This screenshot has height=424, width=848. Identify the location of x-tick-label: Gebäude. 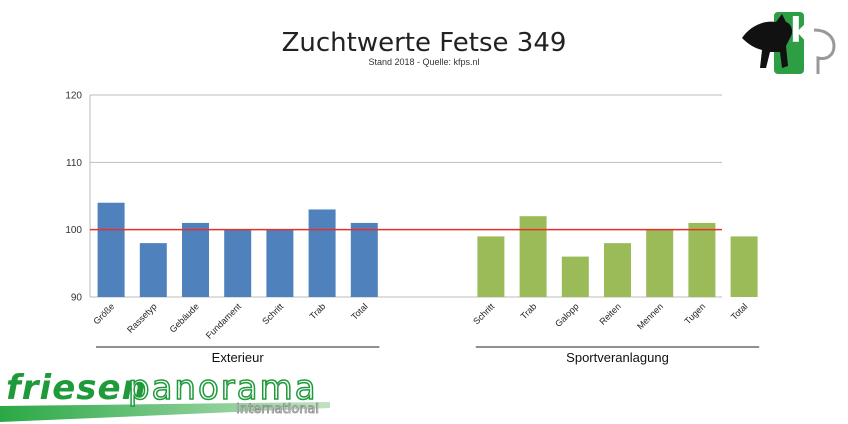
(184, 317).